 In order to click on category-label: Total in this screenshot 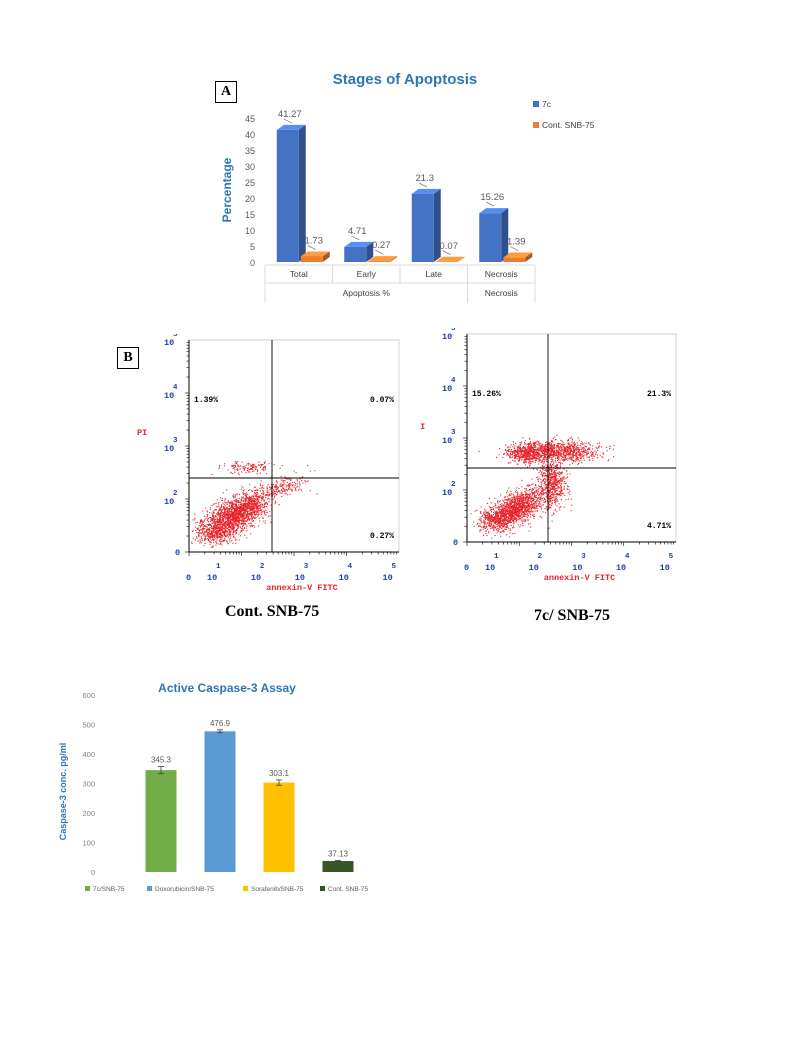, I will do `click(299, 274)`.